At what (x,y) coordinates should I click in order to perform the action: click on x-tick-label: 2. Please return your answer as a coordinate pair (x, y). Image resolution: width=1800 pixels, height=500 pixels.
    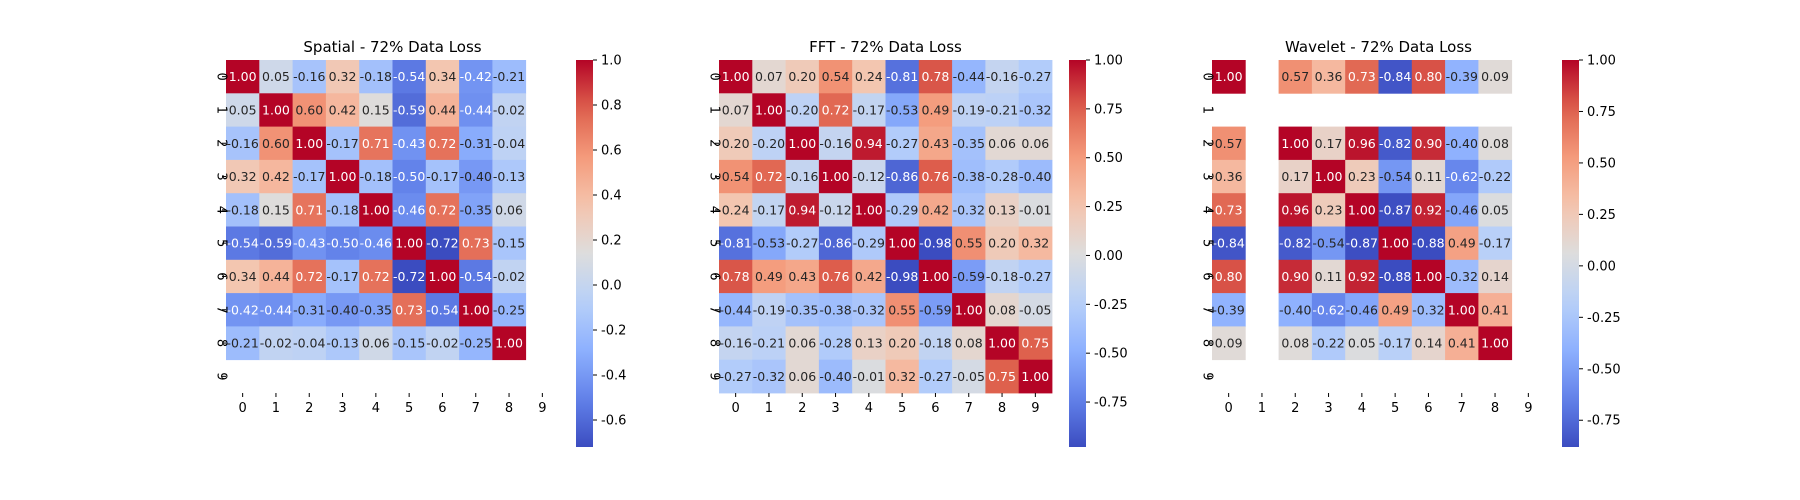
    Looking at the image, I should click on (802, 408).